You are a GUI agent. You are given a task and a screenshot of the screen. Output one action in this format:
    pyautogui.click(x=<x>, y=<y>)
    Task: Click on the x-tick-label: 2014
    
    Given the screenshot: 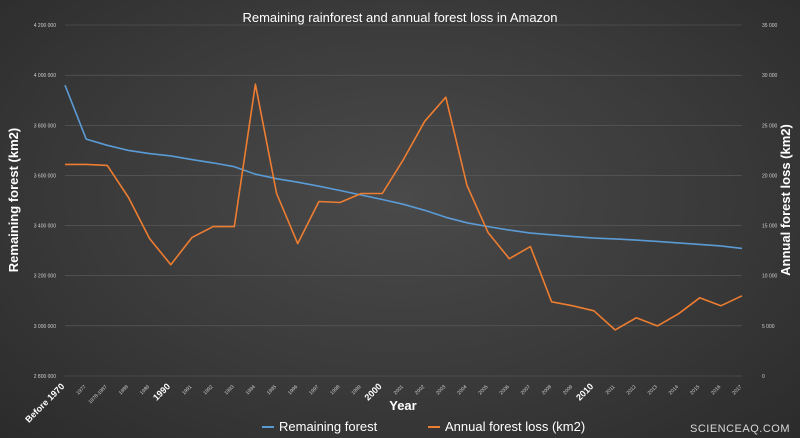 What is the action you would take?
    pyautogui.click(x=674, y=390)
    